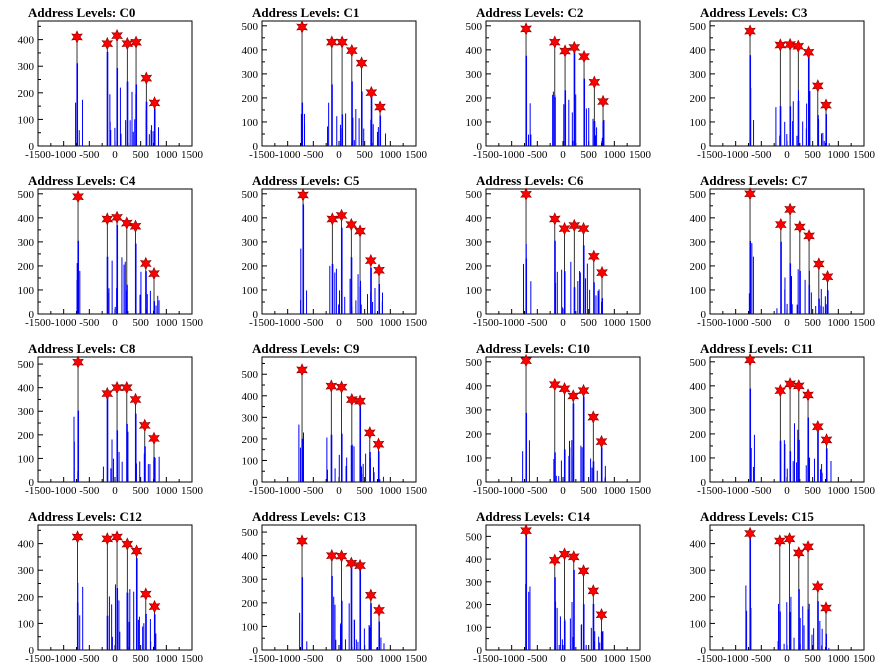  I want to click on chart-title: Address Levels: C4, so click(82, 180).